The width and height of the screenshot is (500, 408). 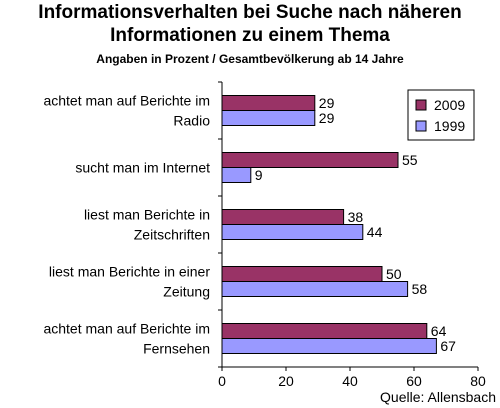 What do you see at coordinates (286, 381) in the screenshot?
I see `x-tick-label: 20` at bounding box center [286, 381].